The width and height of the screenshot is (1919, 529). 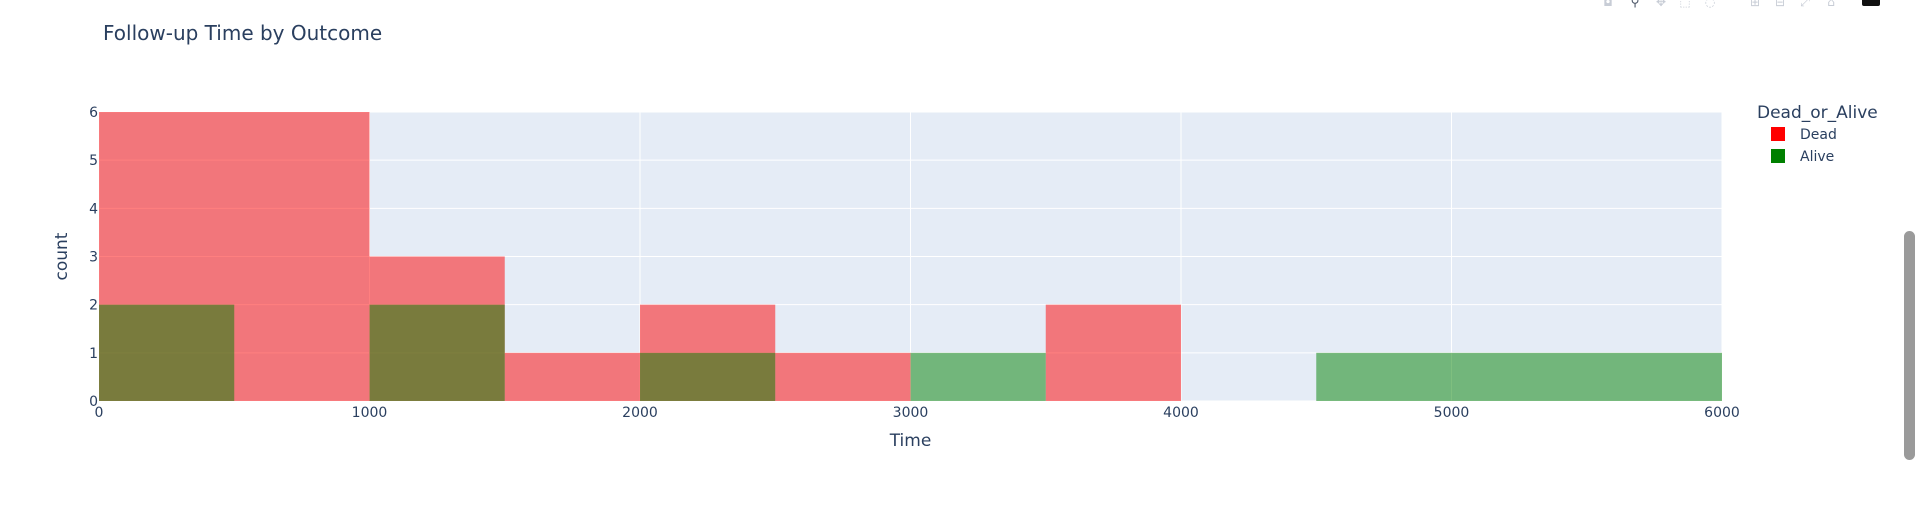 What do you see at coordinates (1722, 413) in the screenshot?
I see `x-tick-label: 6000` at bounding box center [1722, 413].